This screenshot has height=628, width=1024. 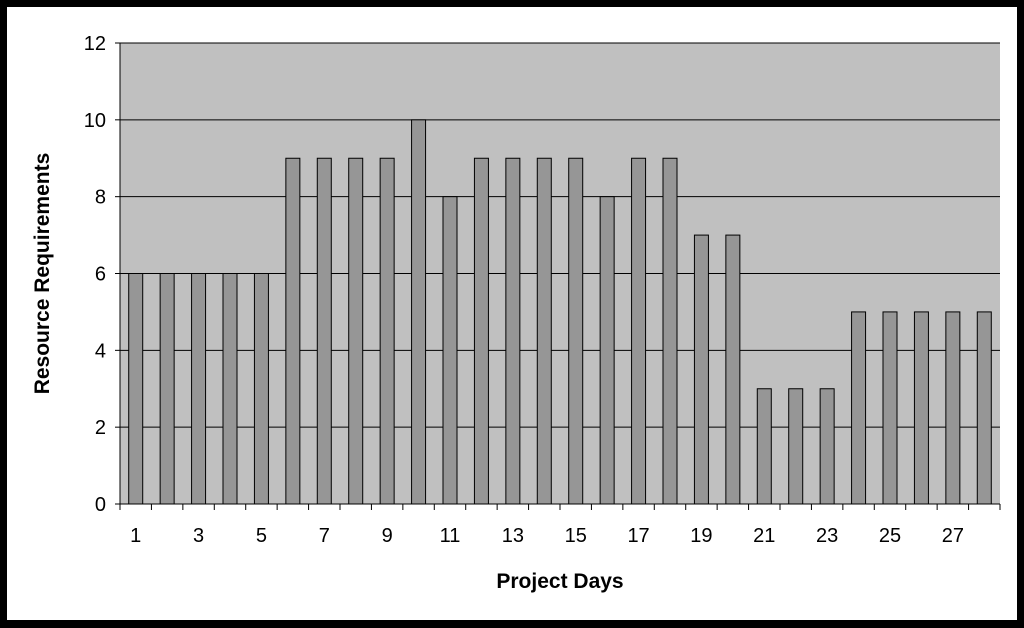 I want to click on x-tick-label: 3, so click(x=198, y=536).